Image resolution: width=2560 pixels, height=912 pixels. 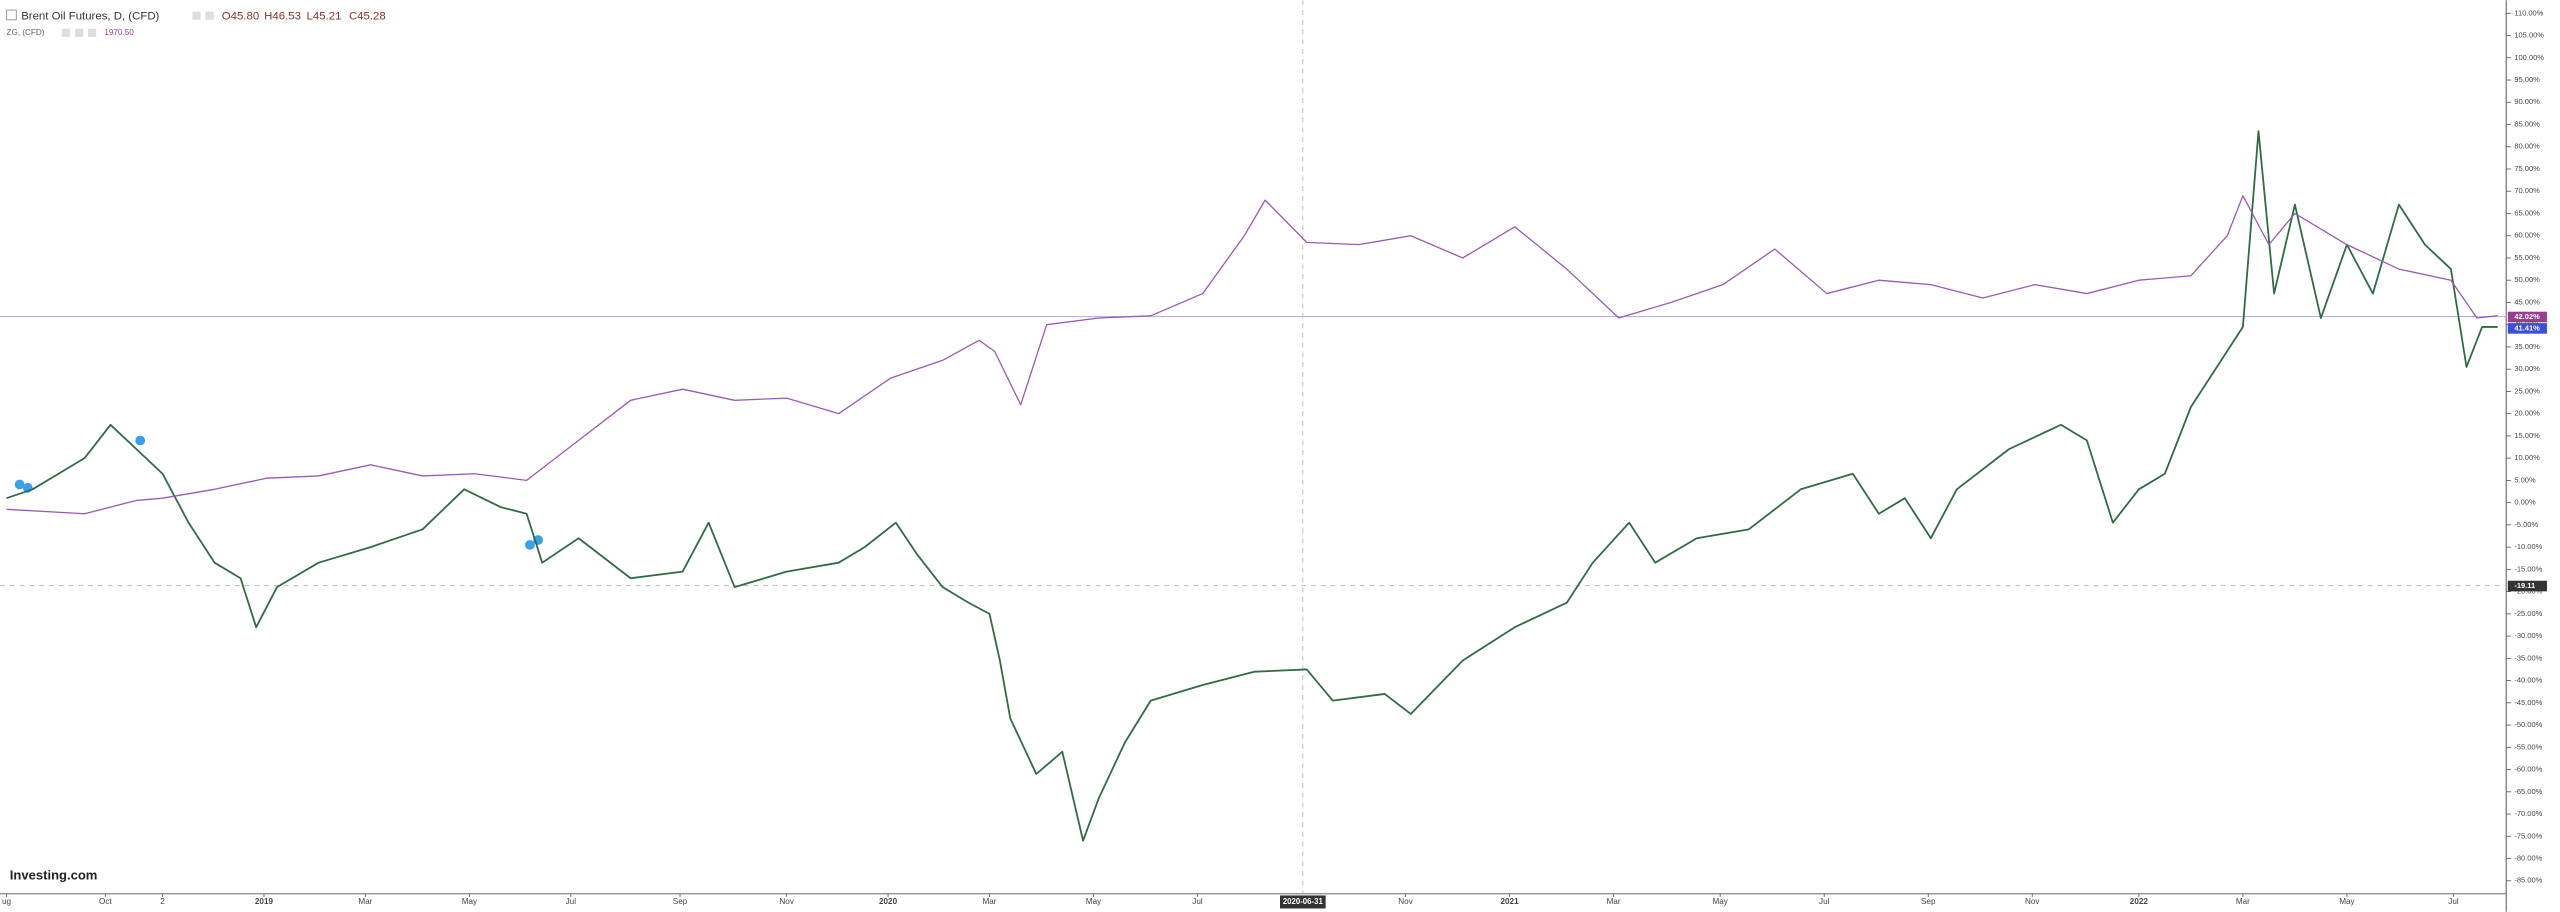 What do you see at coordinates (2527, 212) in the screenshot?
I see `y-tick-label: 65.00%` at bounding box center [2527, 212].